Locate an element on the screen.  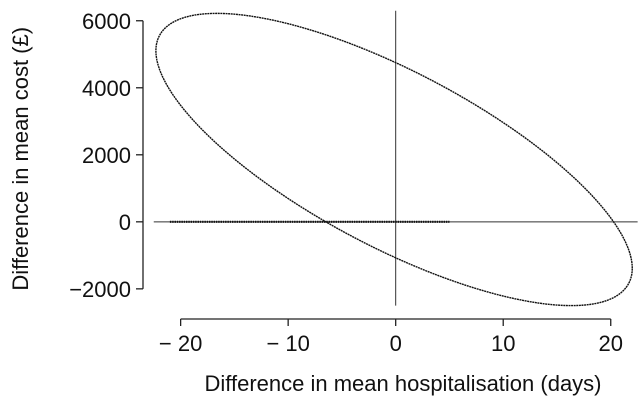
y-tick-label: 6000 is located at coordinates (106, 21).